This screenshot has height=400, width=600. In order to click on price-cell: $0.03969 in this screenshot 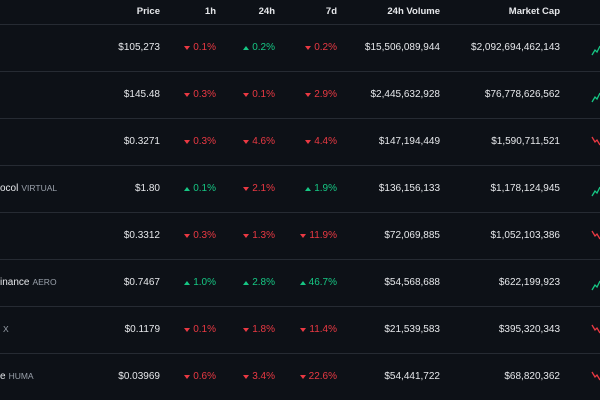, I will do `click(139, 376)`.